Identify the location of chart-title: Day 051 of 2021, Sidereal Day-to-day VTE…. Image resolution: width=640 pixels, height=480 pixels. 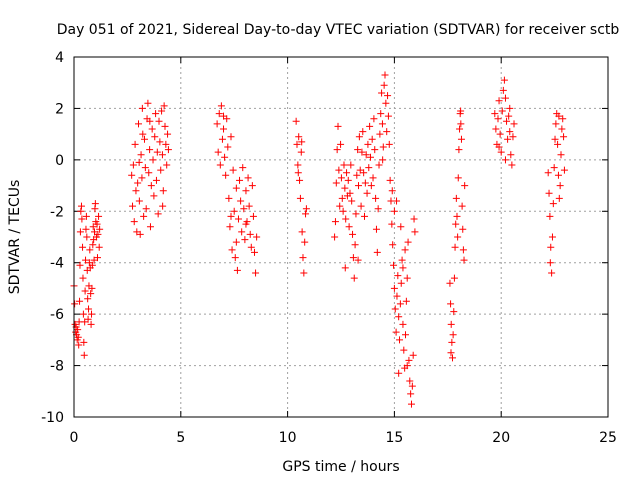
(338, 30).